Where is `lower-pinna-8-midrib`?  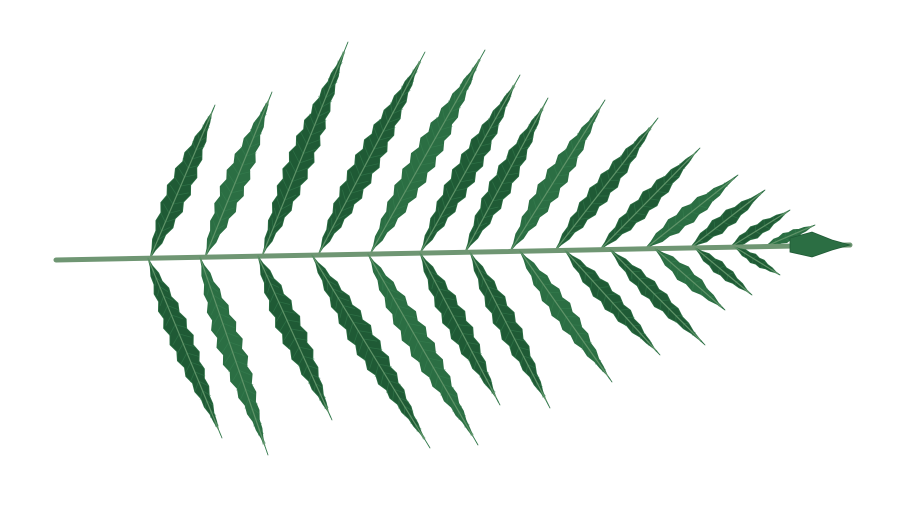 lower-pinna-8-midrib is located at coordinates (564, 313).